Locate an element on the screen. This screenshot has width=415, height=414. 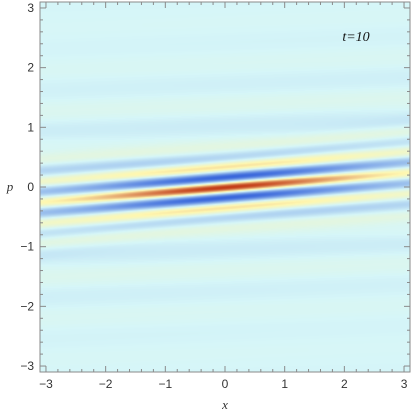
x-axis-label: x is located at coordinates (224, 404).